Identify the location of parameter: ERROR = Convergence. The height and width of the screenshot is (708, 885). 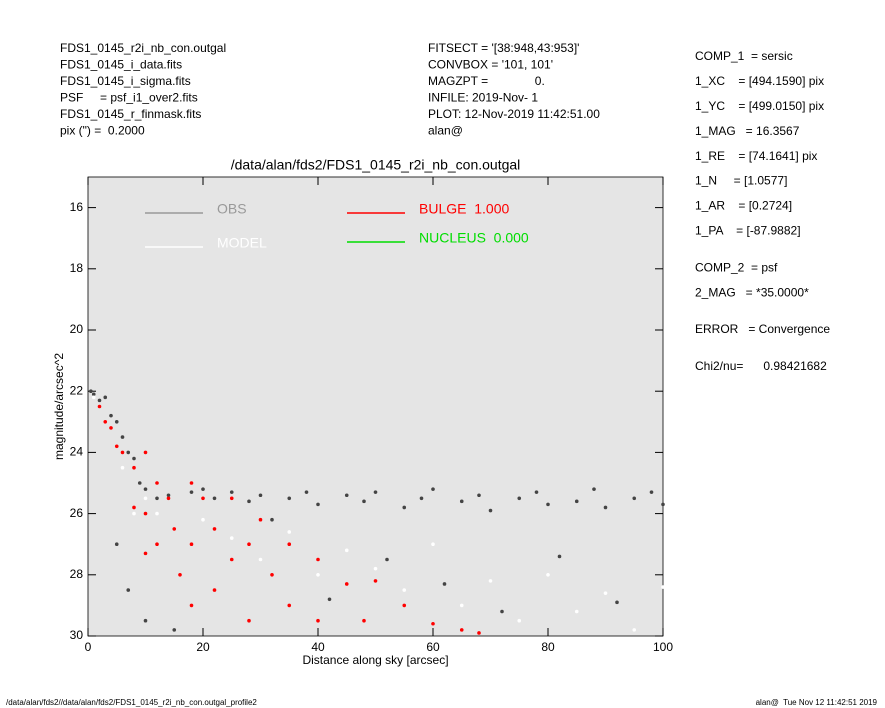
(762, 329).